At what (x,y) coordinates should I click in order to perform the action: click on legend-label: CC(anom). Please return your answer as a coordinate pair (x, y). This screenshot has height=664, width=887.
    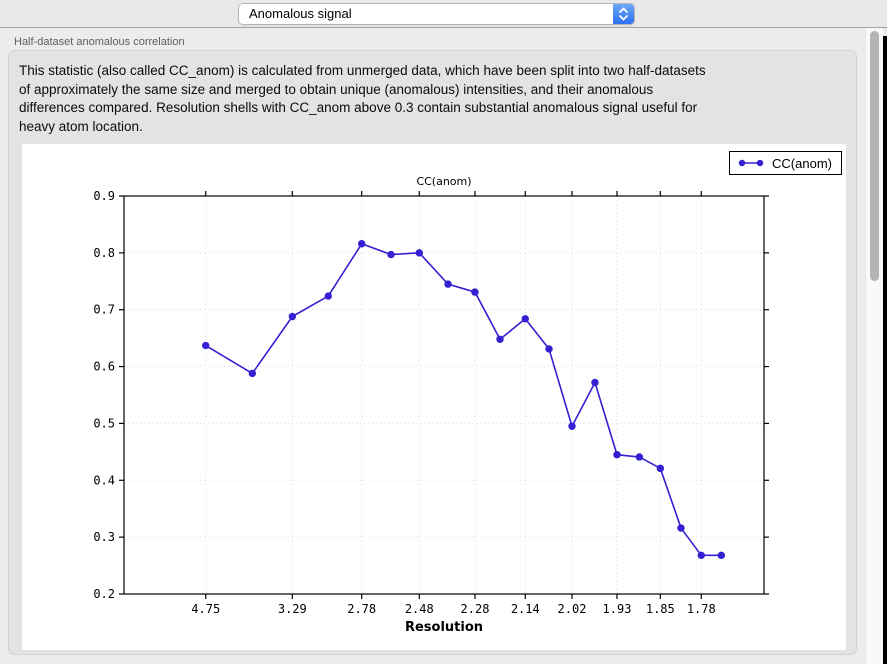
    Looking at the image, I should click on (802, 163).